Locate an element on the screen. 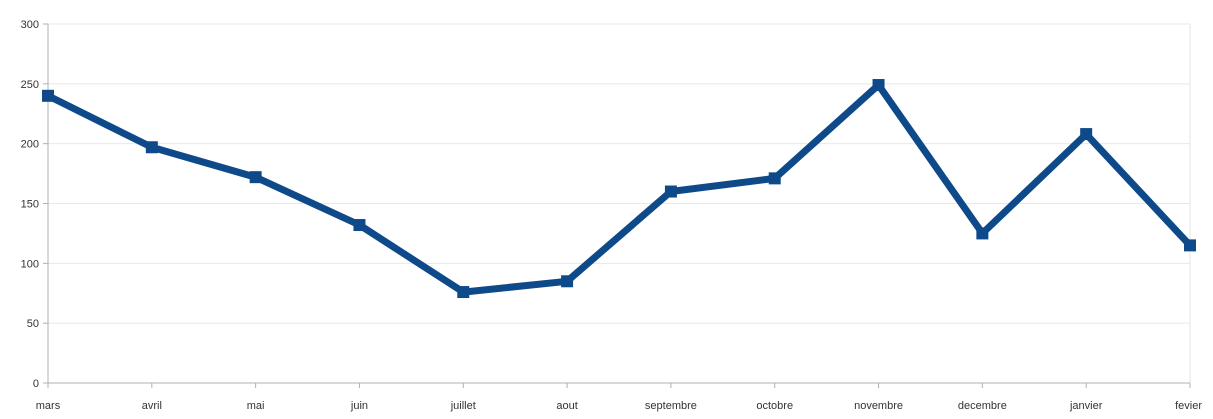 The image size is (1213, 419). y-tick-label: 100 is located at coordinates (30, 264).